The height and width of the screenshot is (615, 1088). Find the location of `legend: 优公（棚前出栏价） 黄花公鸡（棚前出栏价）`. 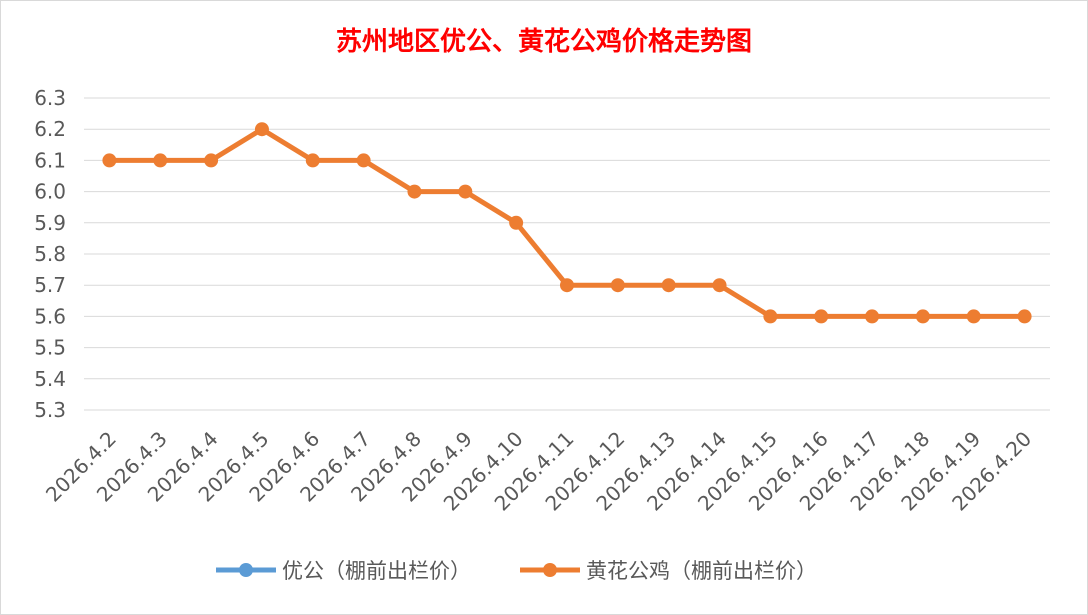

legend: 优公（棚前出栏价） 黄花公鸡（棚前出栏价） is located at coordinates (516, 571).